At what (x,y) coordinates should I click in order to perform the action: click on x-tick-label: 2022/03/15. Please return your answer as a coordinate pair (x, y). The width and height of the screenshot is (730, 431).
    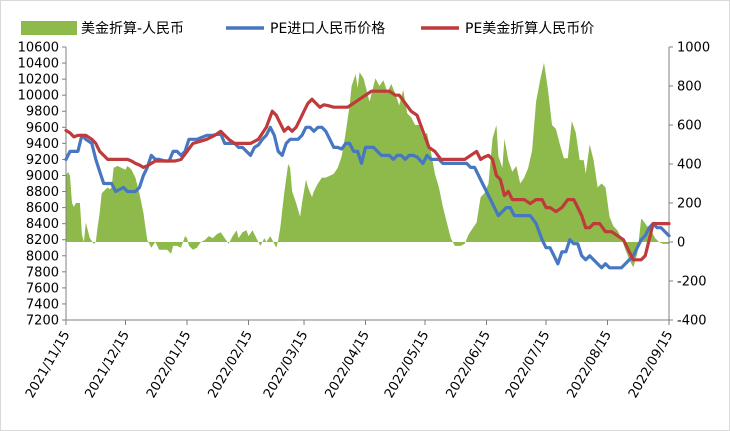
    Looking at the image, I should click on (286, 365).